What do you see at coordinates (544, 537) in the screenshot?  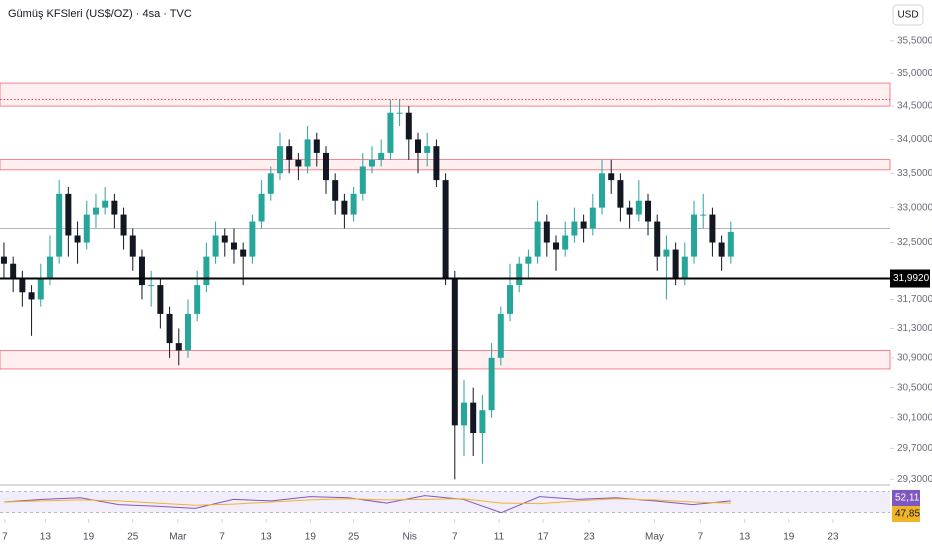 I see `x-tick-label: 17` at bounding box center [544, 537].